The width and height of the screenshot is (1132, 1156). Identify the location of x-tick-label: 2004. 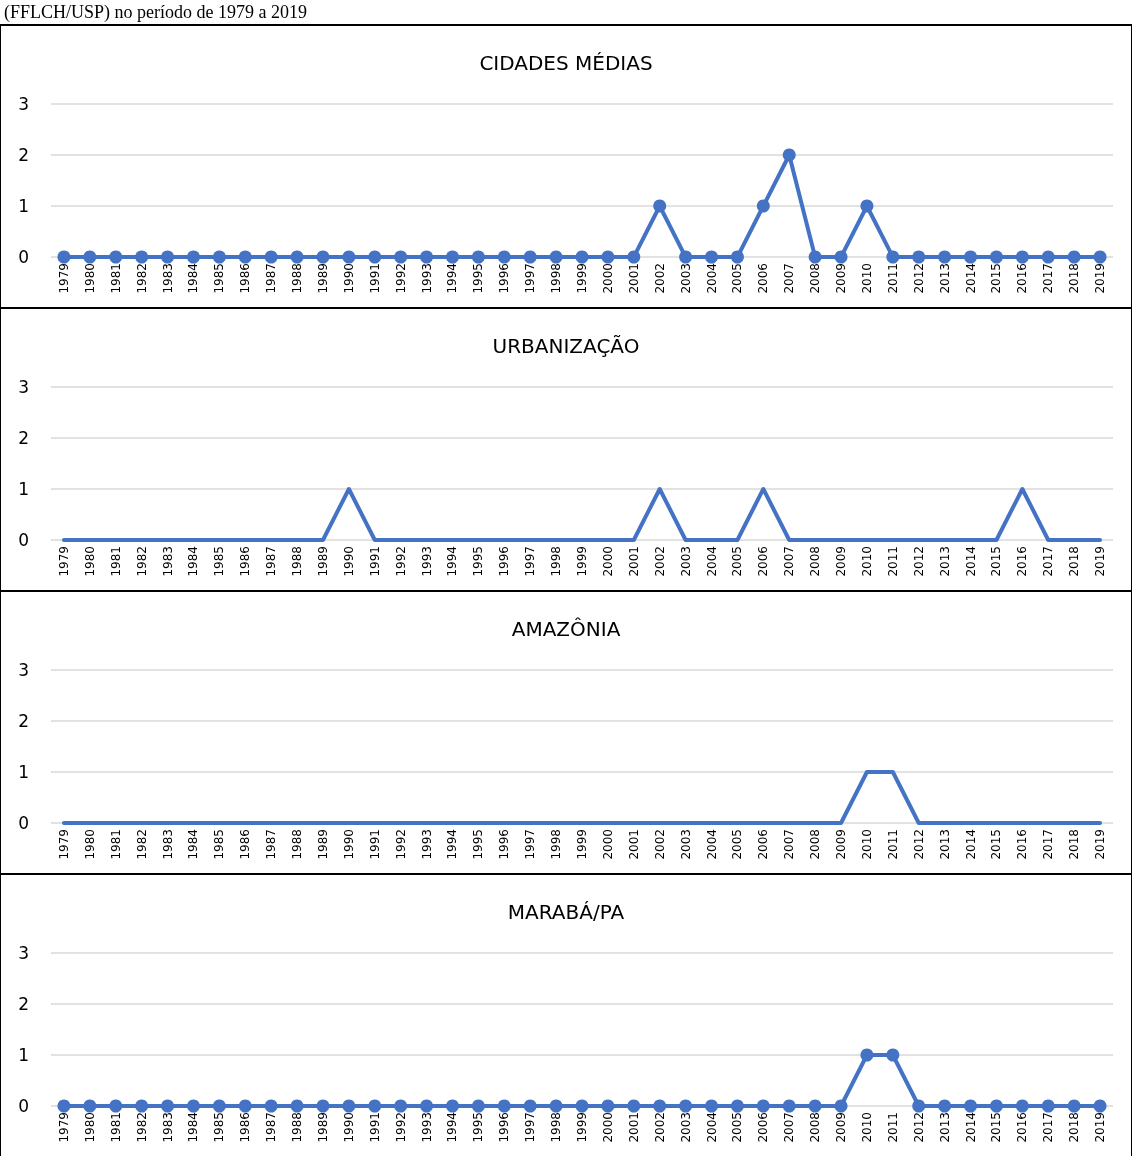
(711, 844).